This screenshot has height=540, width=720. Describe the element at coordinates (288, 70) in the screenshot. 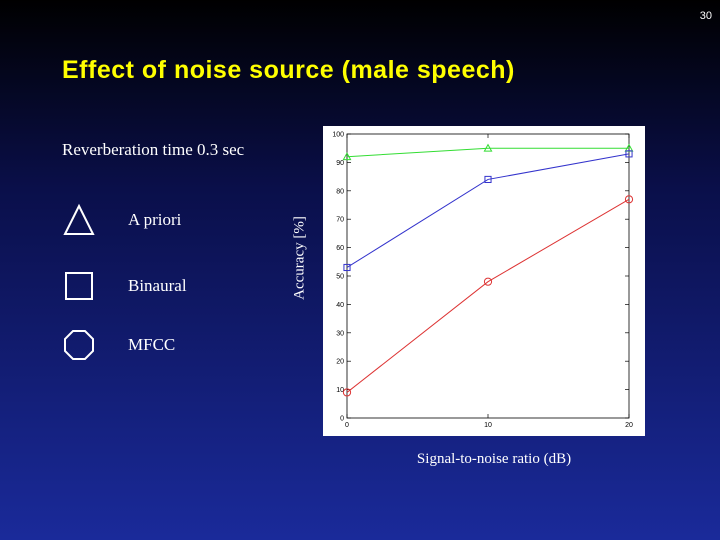

I see `slide-title: Effect of noise source (male speech)` at that location.